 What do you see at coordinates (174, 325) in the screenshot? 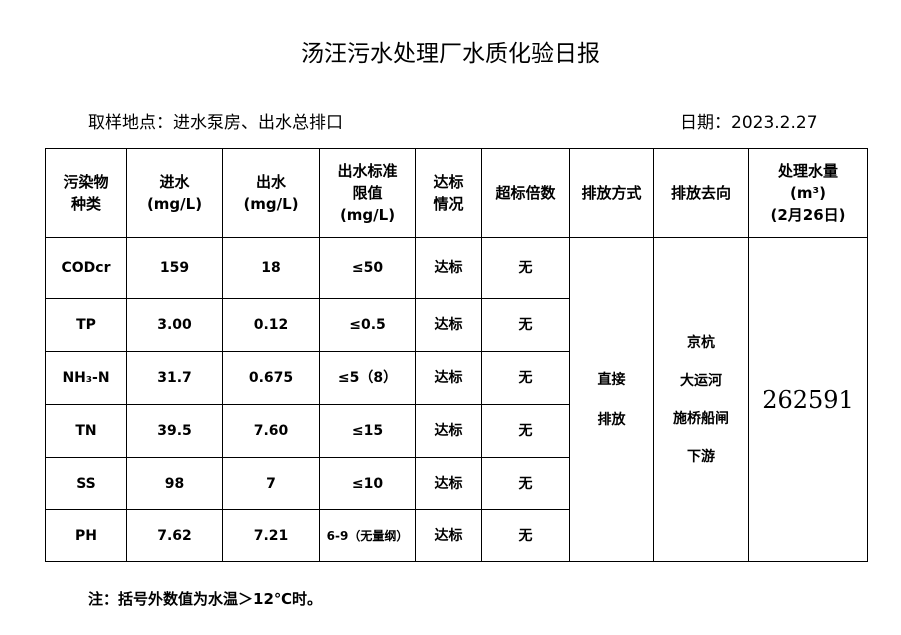
I see `inflow-value: 3.00` at bounding box center [174, 325].